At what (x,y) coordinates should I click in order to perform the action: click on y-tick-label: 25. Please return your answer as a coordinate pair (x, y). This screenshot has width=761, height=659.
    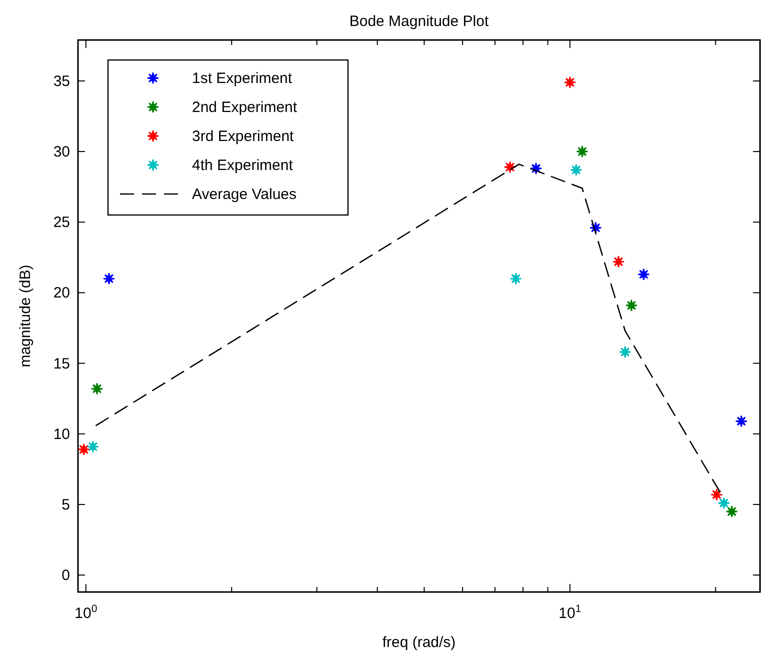
    Looking at the image, I should click on (61, 223).